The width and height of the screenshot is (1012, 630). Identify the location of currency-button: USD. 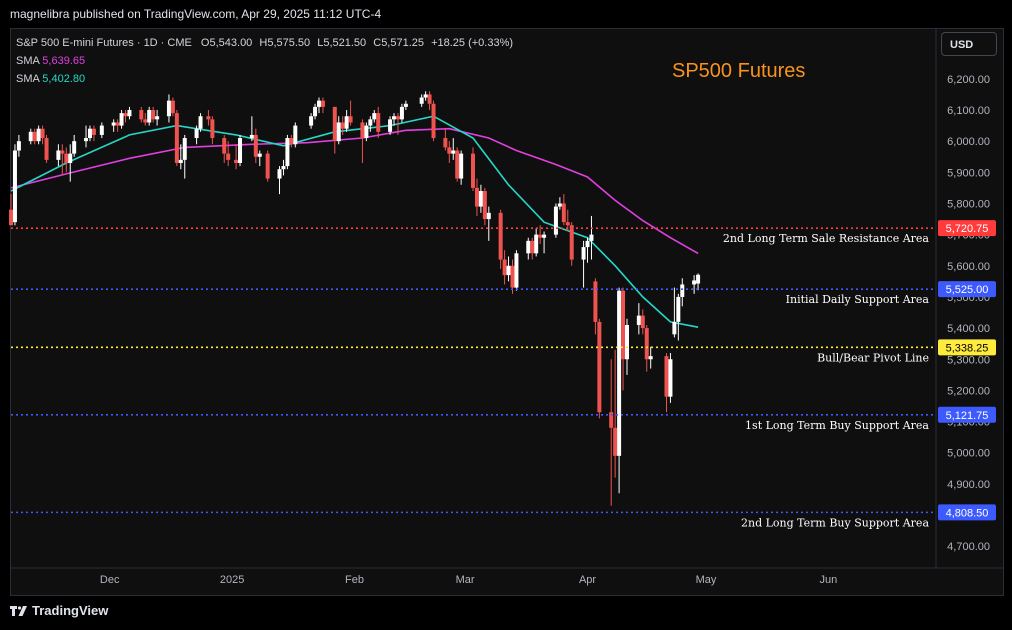
(969, 44).